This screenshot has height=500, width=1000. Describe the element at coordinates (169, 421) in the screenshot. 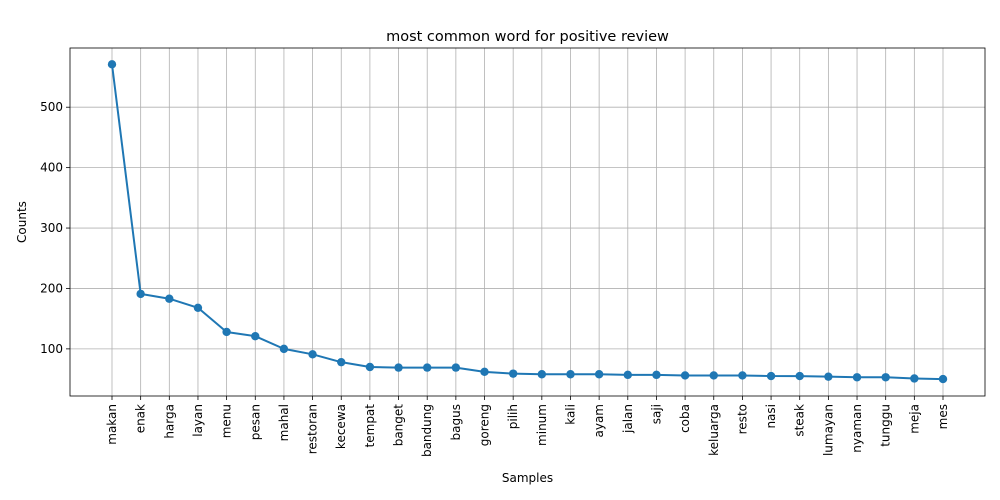

I see `x-tick-label: harga` at that location.